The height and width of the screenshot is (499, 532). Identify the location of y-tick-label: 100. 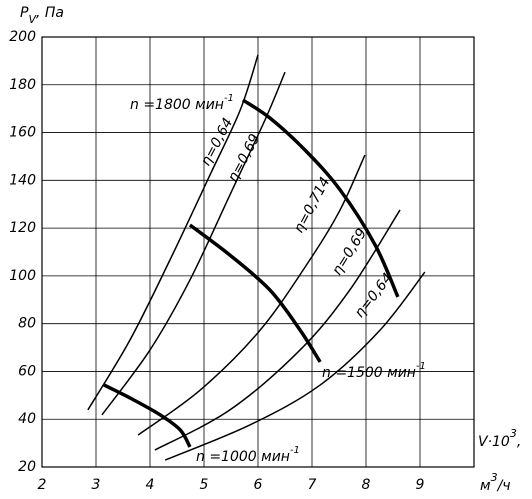
(22, 276).